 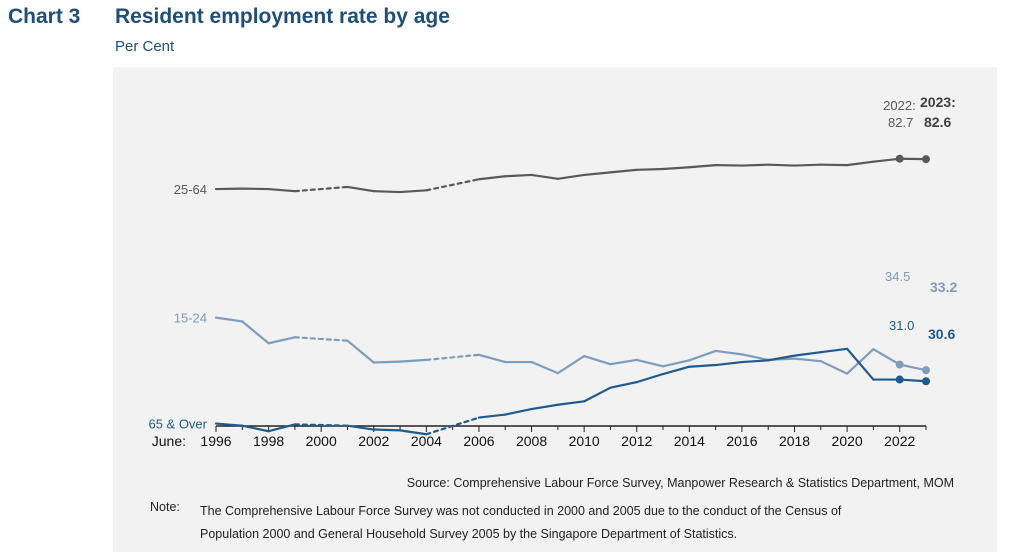 I want to click on x-tick-label: 2010, so click(x=584, y=441).